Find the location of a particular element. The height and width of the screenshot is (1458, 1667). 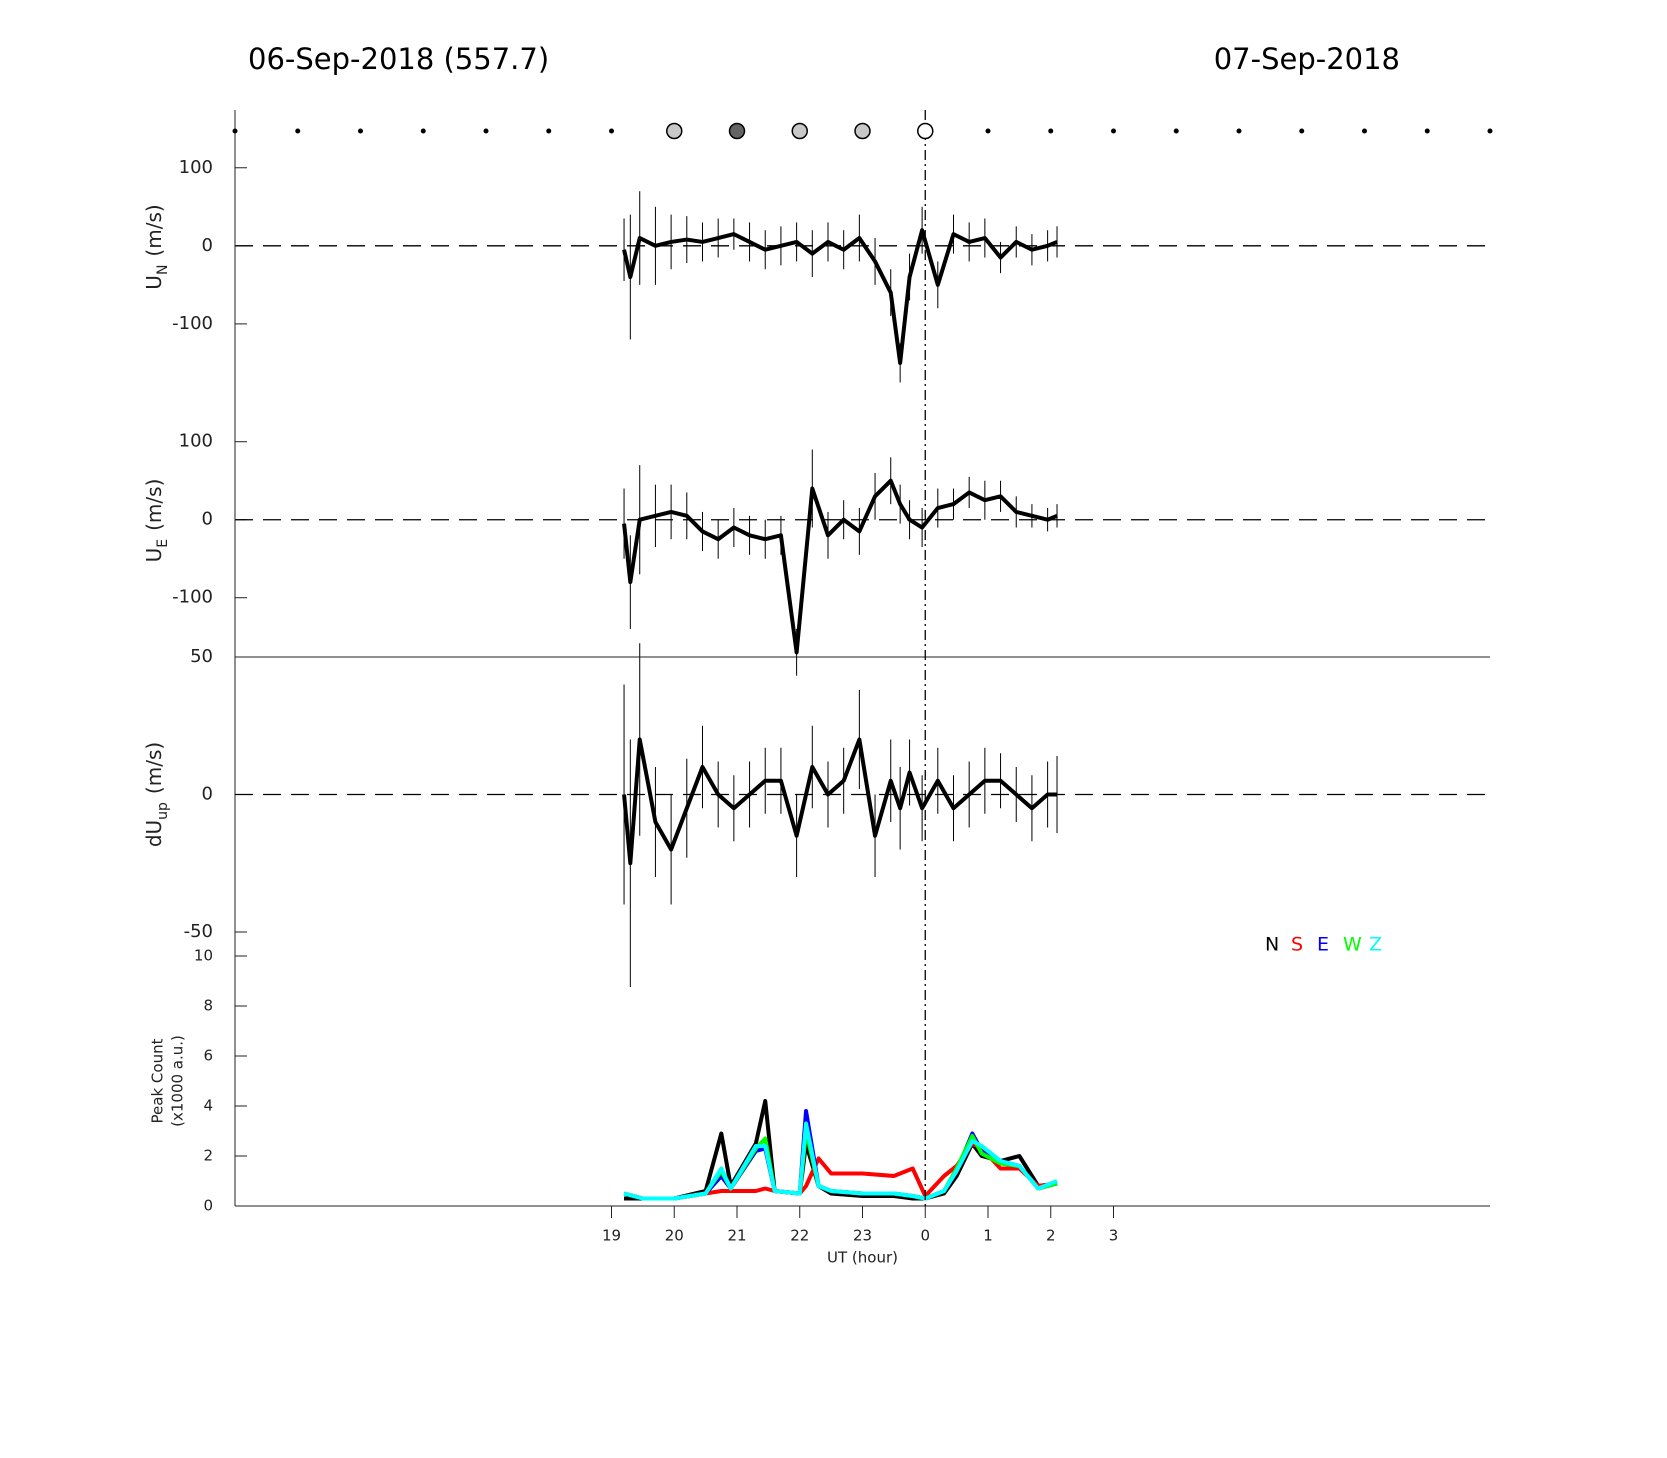

legend-entry: E is located at coordinates (1323, 945).